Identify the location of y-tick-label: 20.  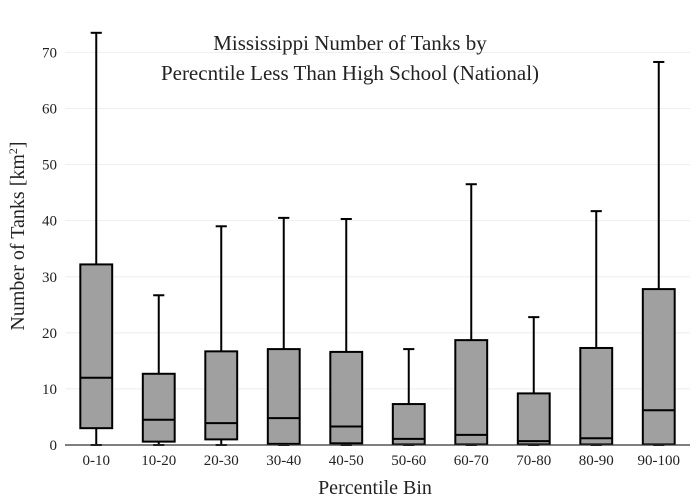
(49, 334).